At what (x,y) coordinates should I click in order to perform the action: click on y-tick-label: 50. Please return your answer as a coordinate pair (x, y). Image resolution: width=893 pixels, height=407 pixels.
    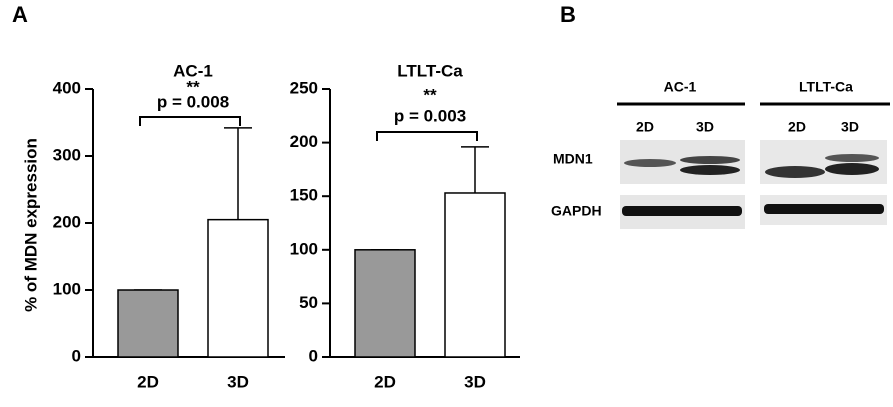
    Looking at the image, I should click on (308, 302).